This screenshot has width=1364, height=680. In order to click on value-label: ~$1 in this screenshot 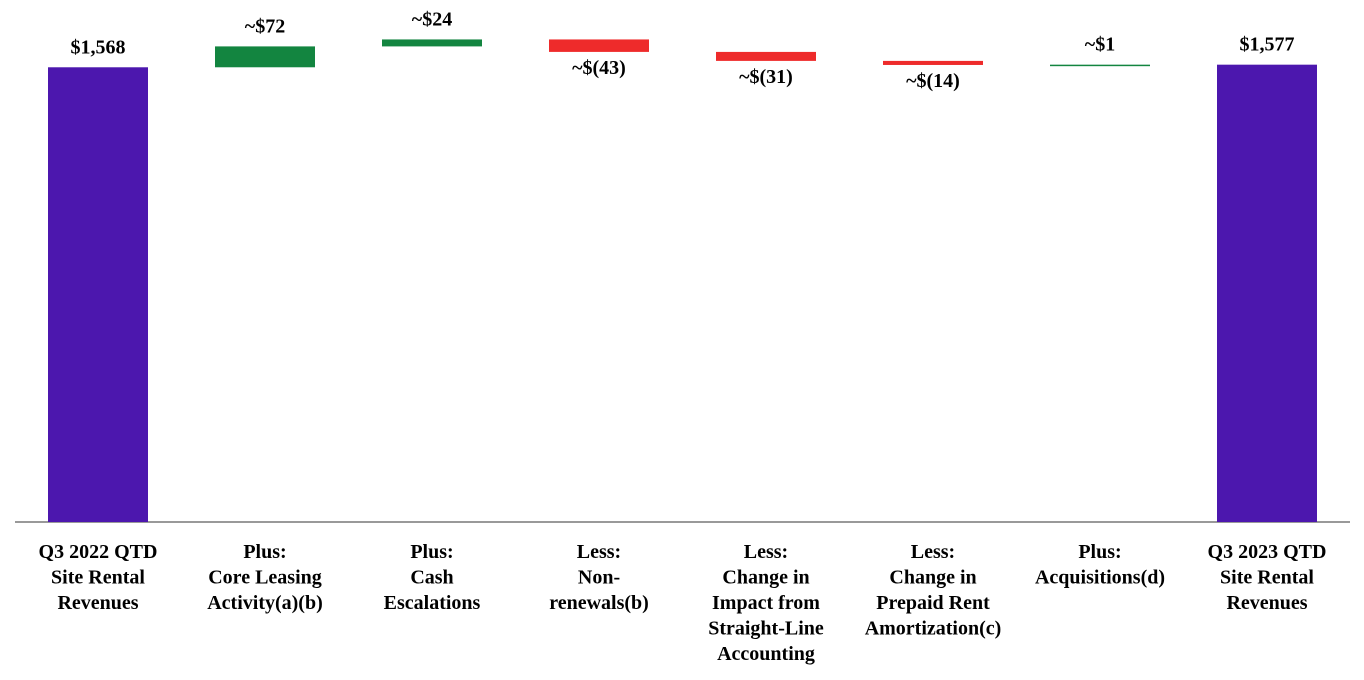, I will do `click(1100, 45)`.